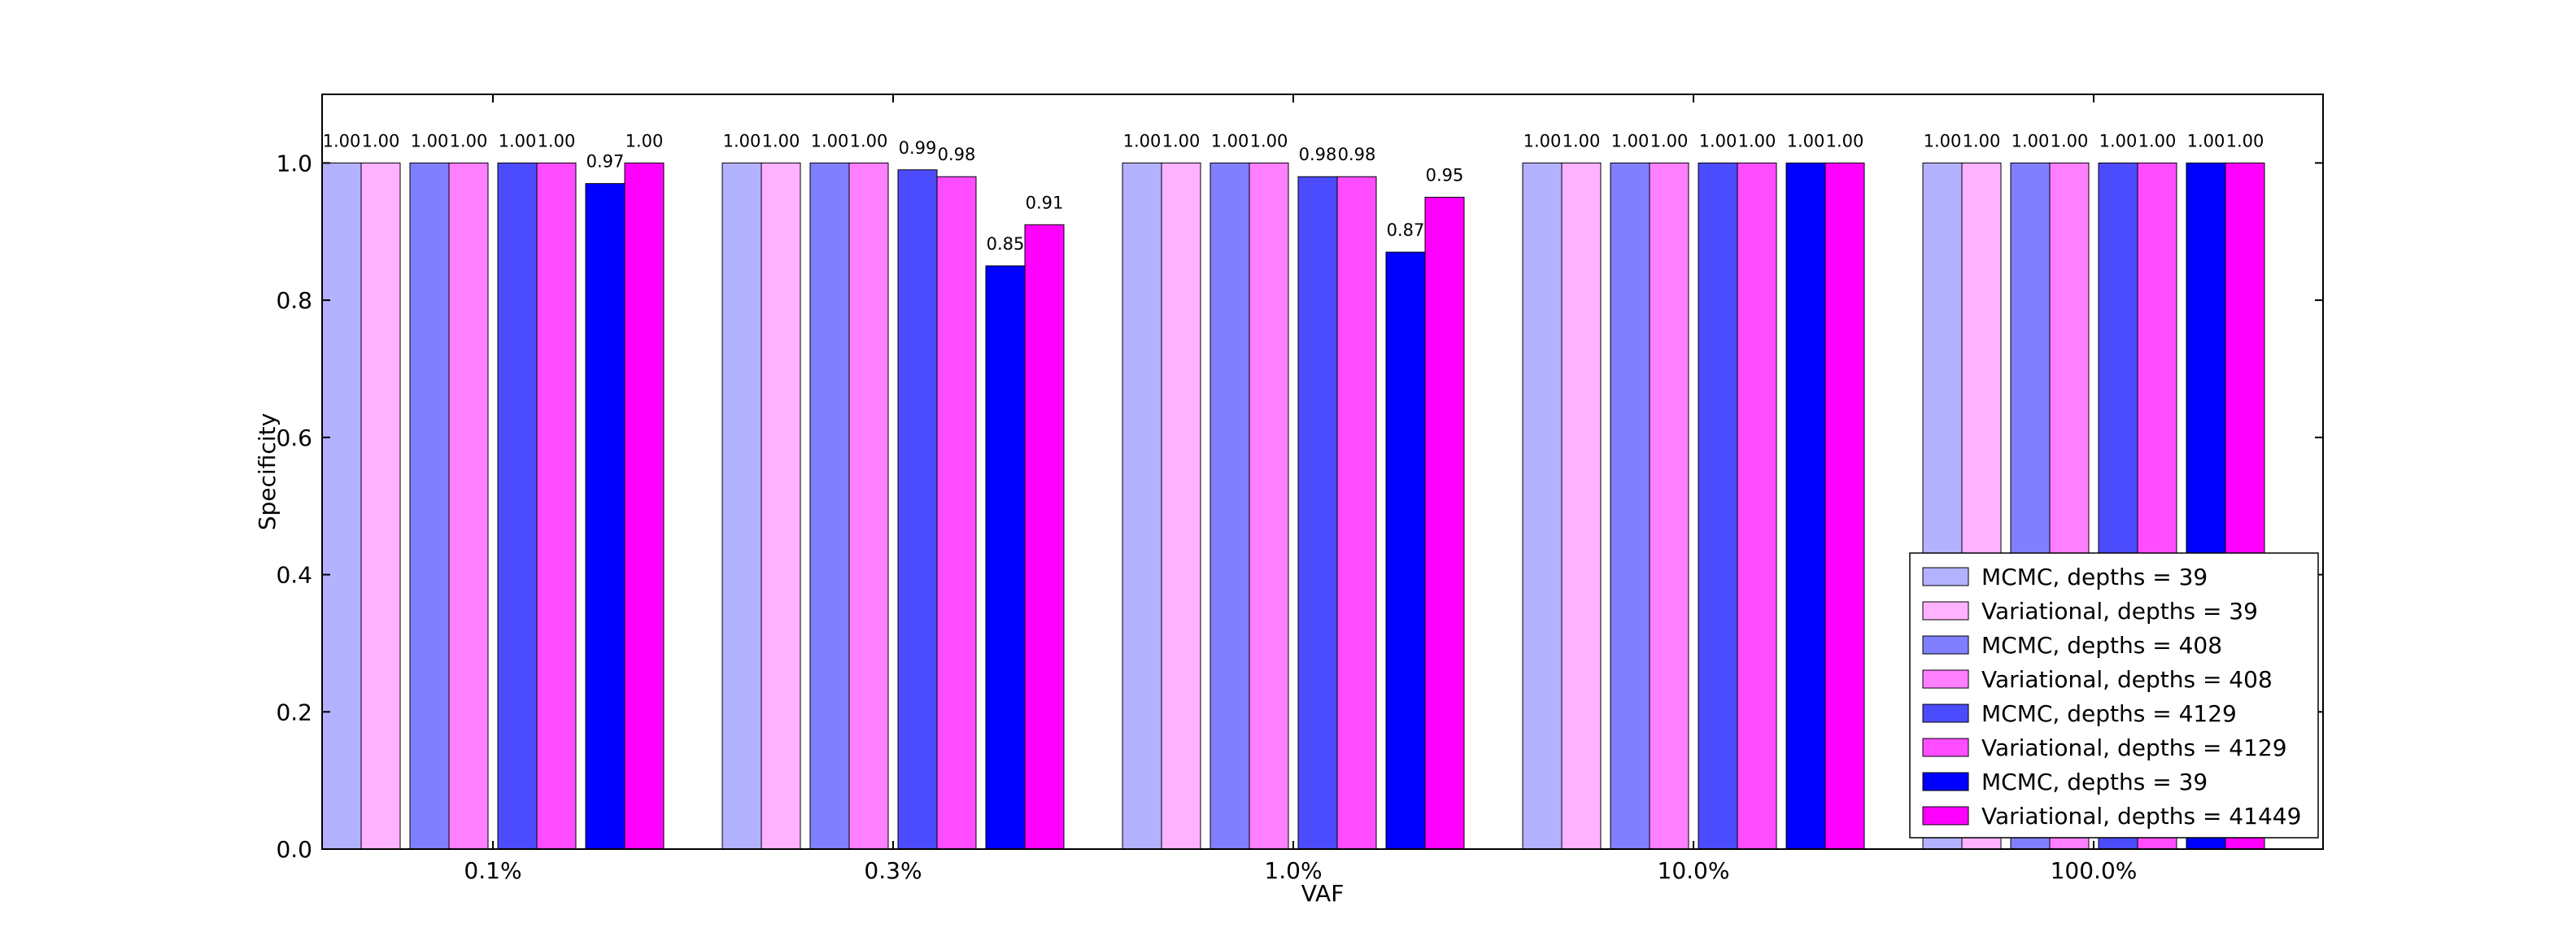 This screenshot has height=941, width=2576. I want to click on data-label: 0.91, so click(1045, 202).